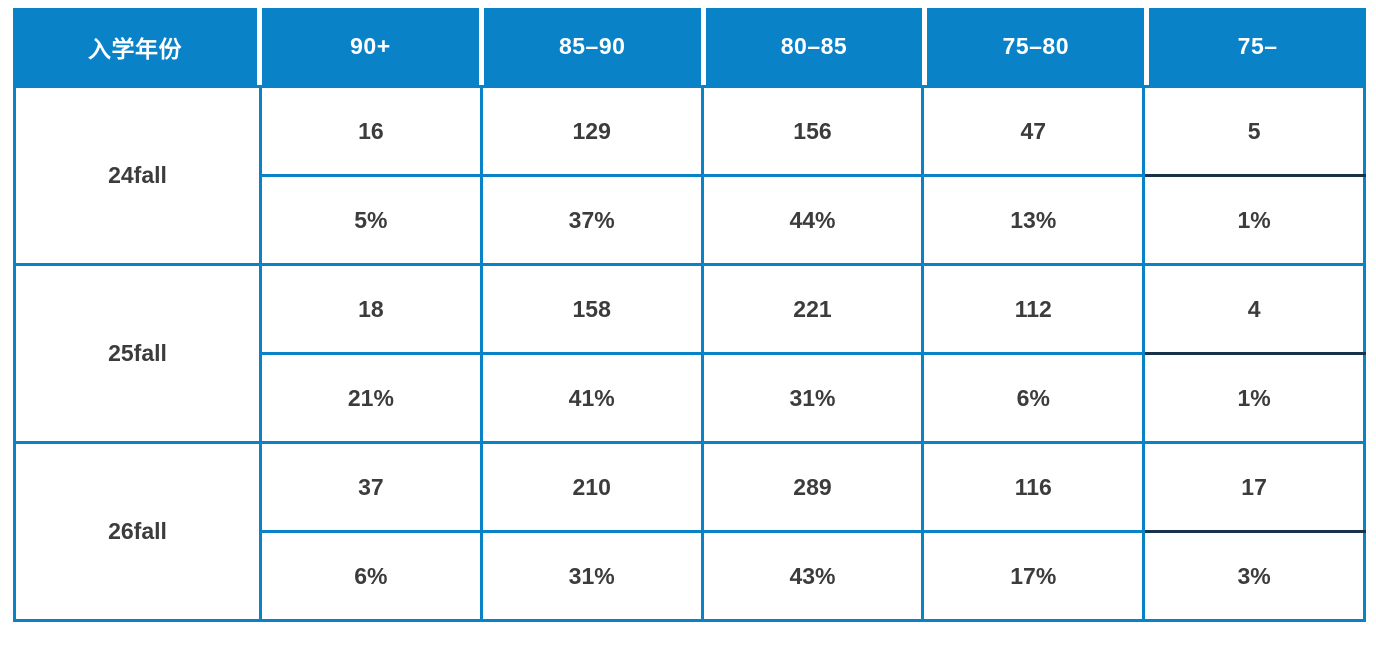  I want to click on percent-cell: 43%, so click(812, 576).